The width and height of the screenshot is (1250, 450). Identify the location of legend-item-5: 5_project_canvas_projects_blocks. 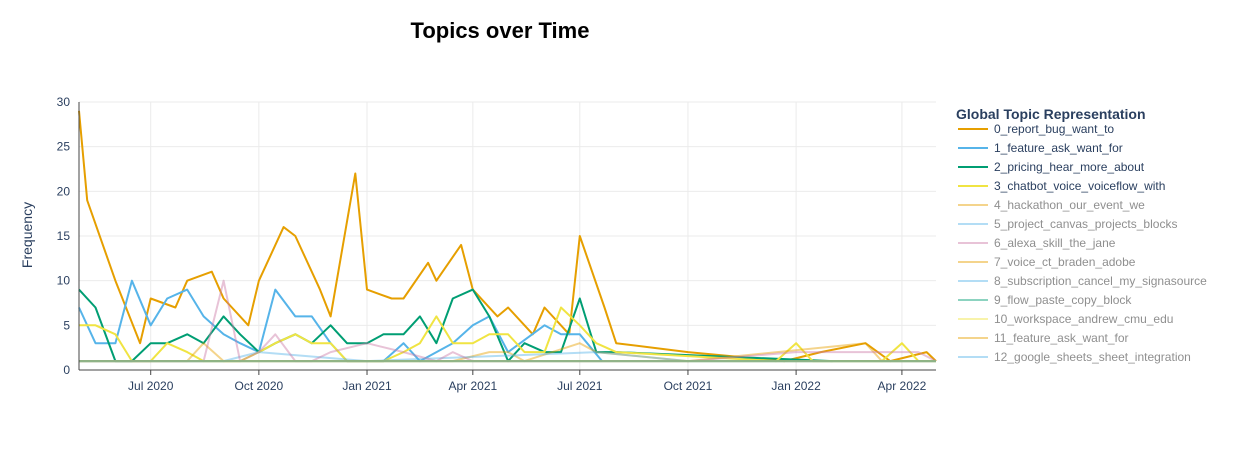
(1067, 224).